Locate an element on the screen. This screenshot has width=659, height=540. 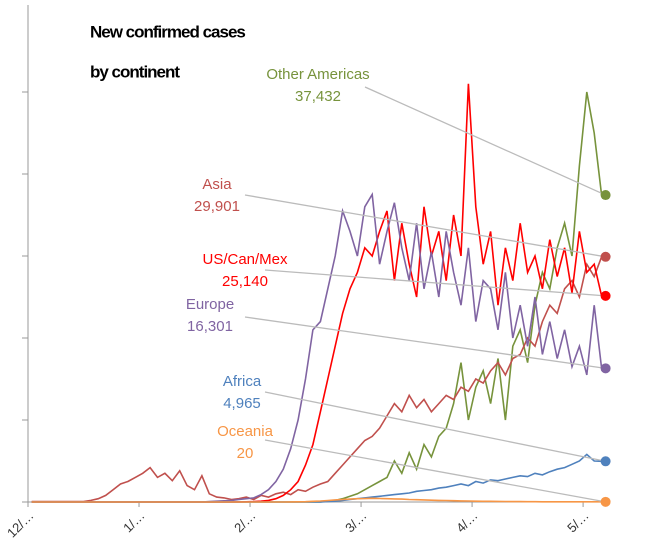
value-label: 29,901 is located at coordinates (217, 206).